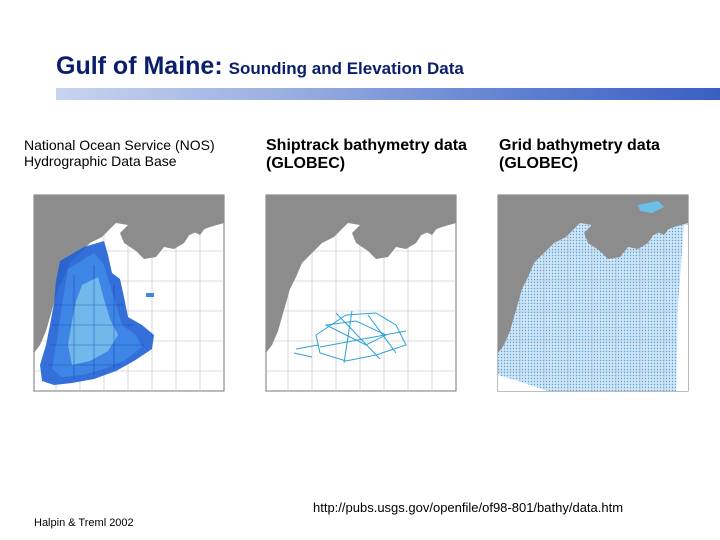  Describe the element at coordinates (366, 155) in the screenshot. I see `caption-shiptrack: Shiptrack bathymetry data (GLOBEC)` at that location.